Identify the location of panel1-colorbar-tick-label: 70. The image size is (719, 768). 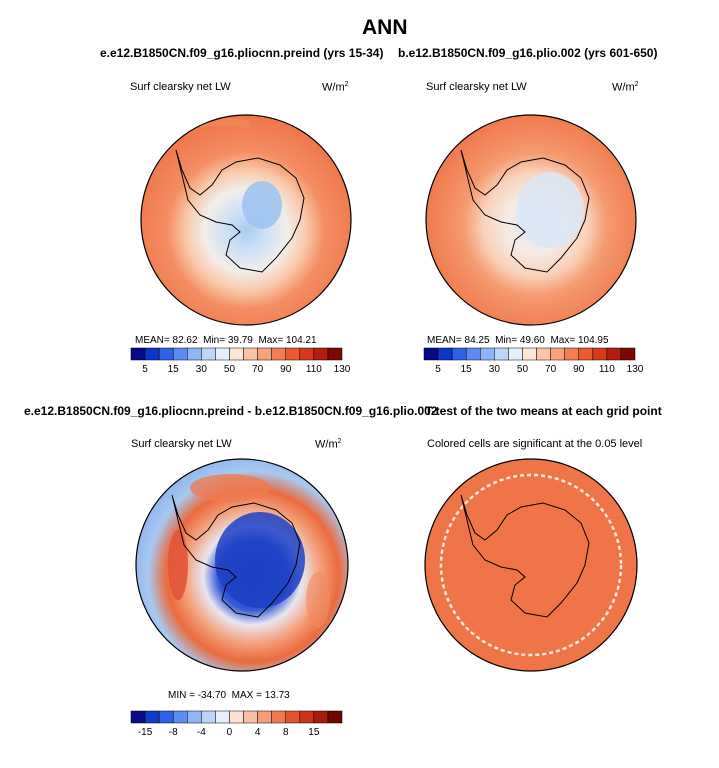
(258, 369).